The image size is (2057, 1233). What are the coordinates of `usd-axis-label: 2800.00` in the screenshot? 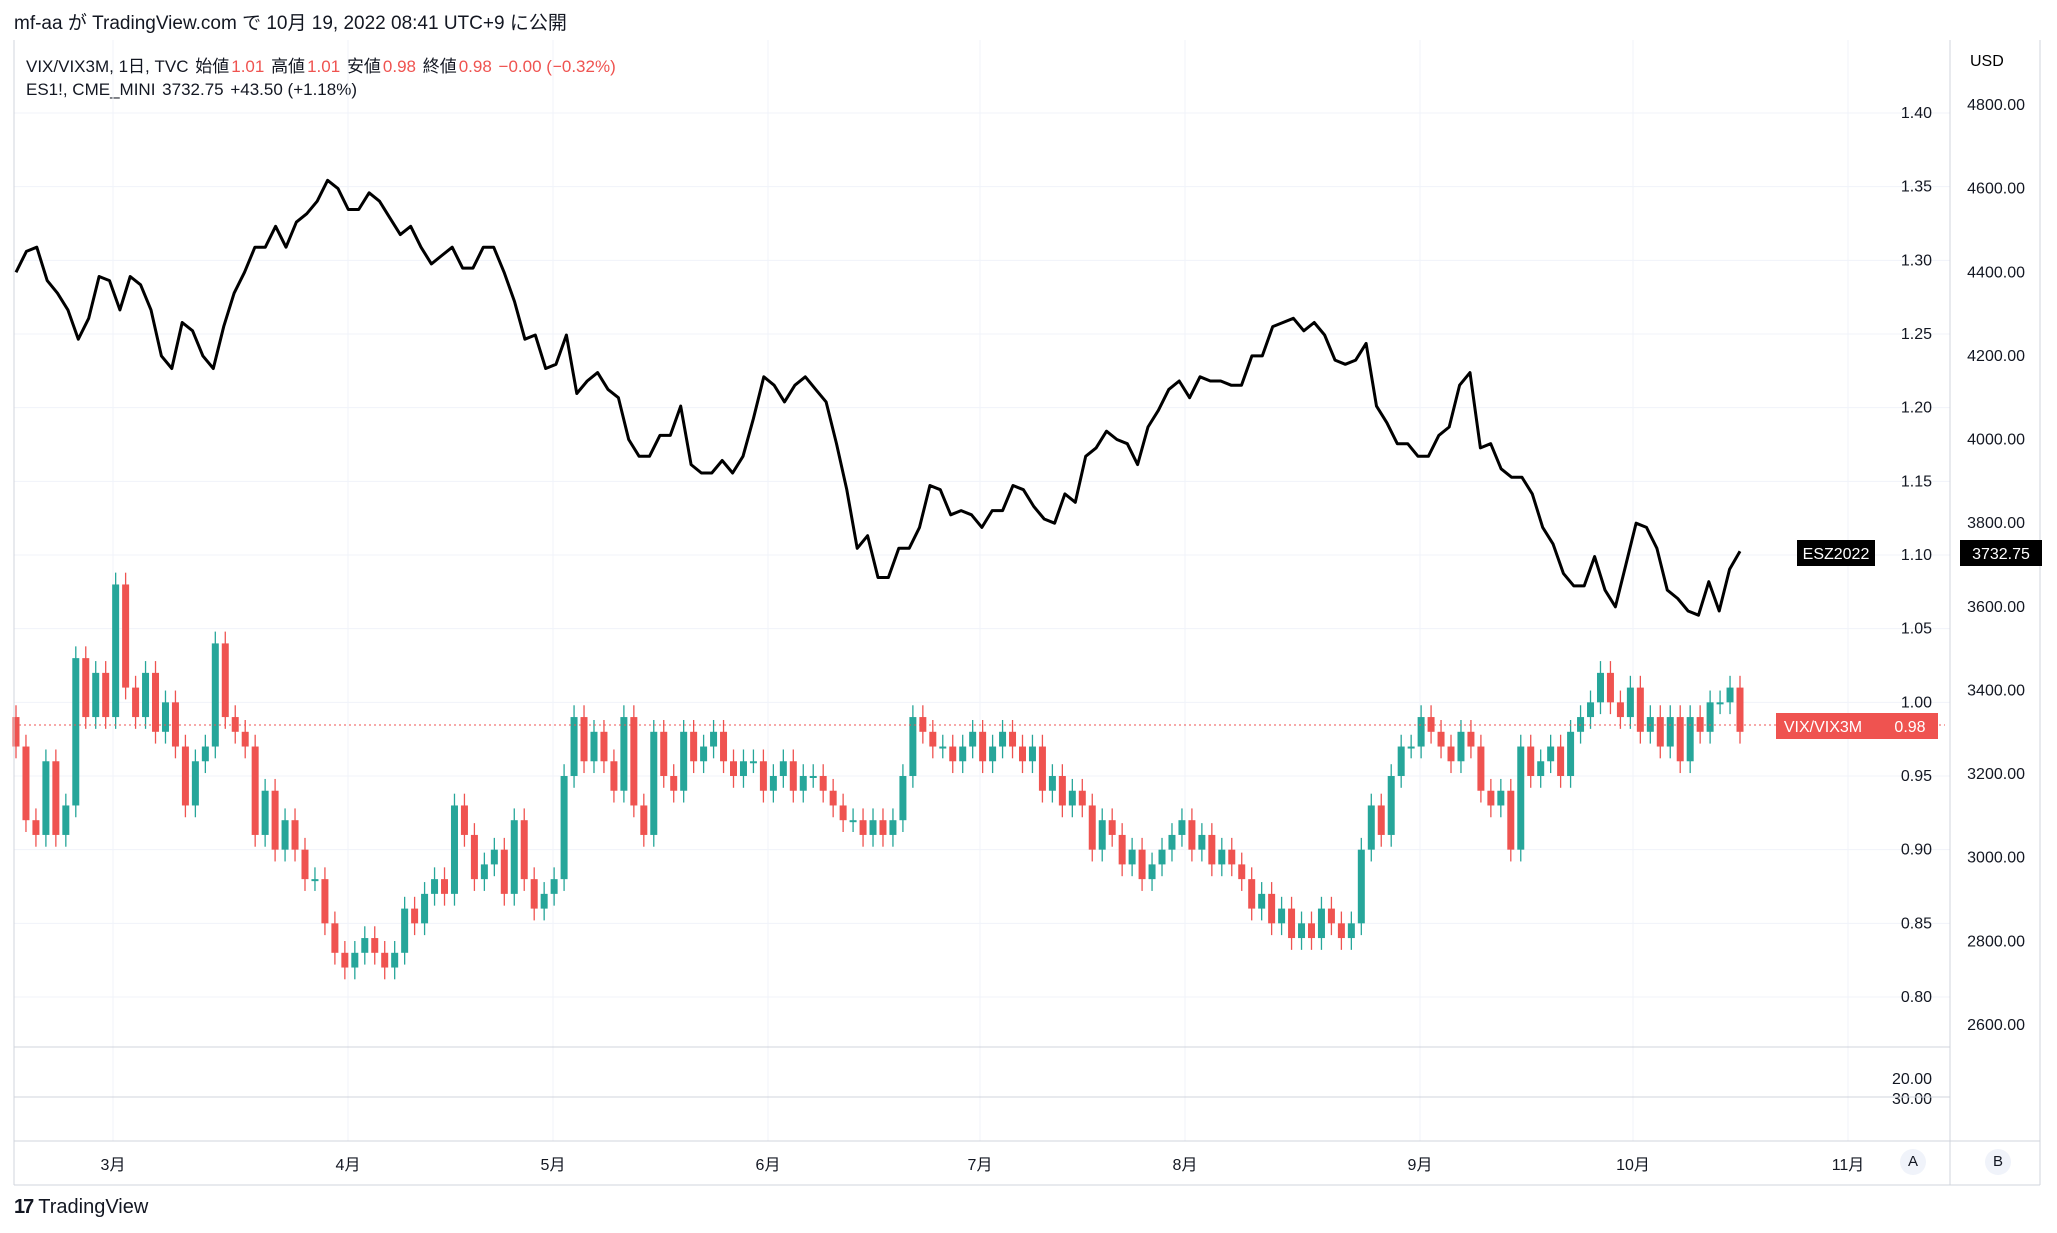 It's located at (1996, 941).